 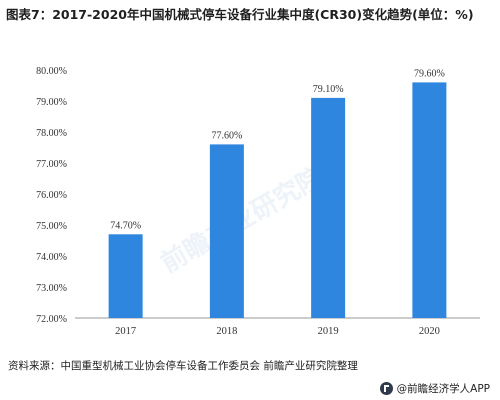 I want to click on brand-logo-icon, so click(x=386, y=388).